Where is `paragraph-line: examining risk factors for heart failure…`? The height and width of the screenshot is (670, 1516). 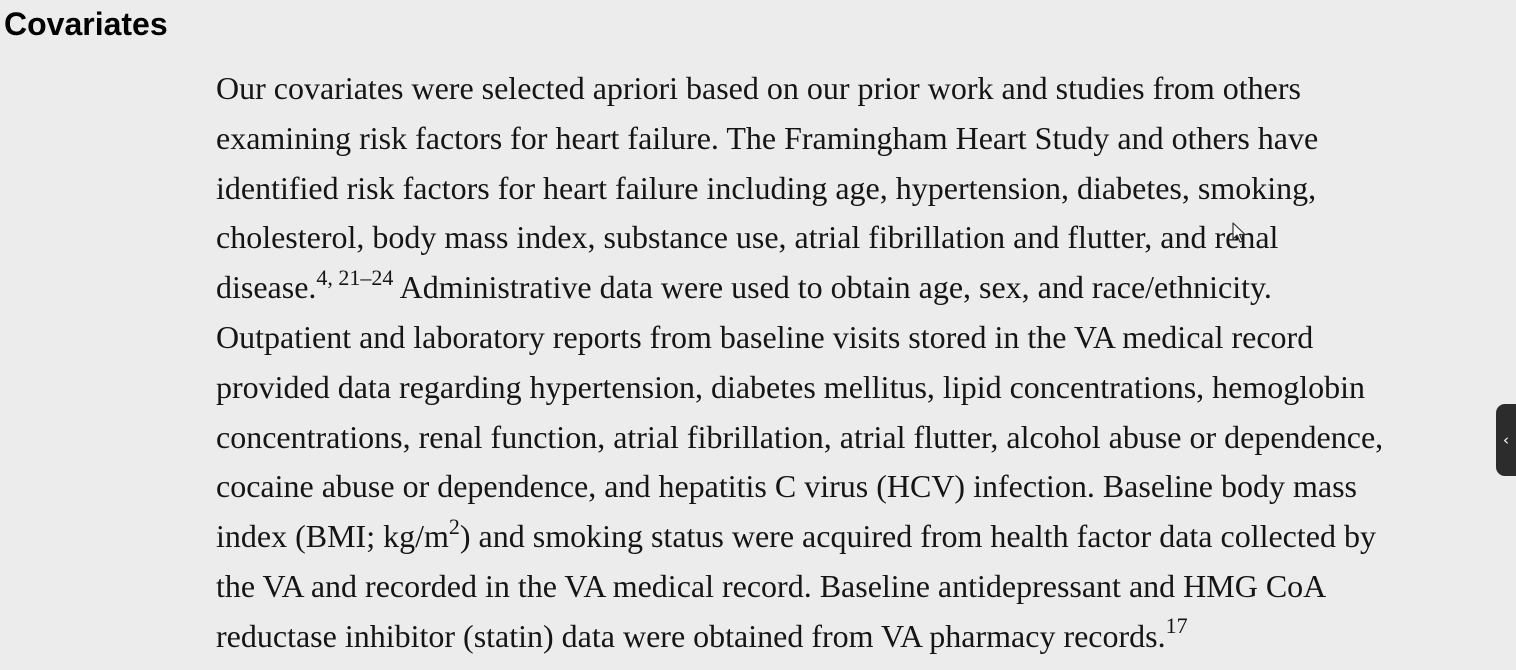
paragraph-line: examining risk factors for heart failure… is located at coordinates (866, 139).